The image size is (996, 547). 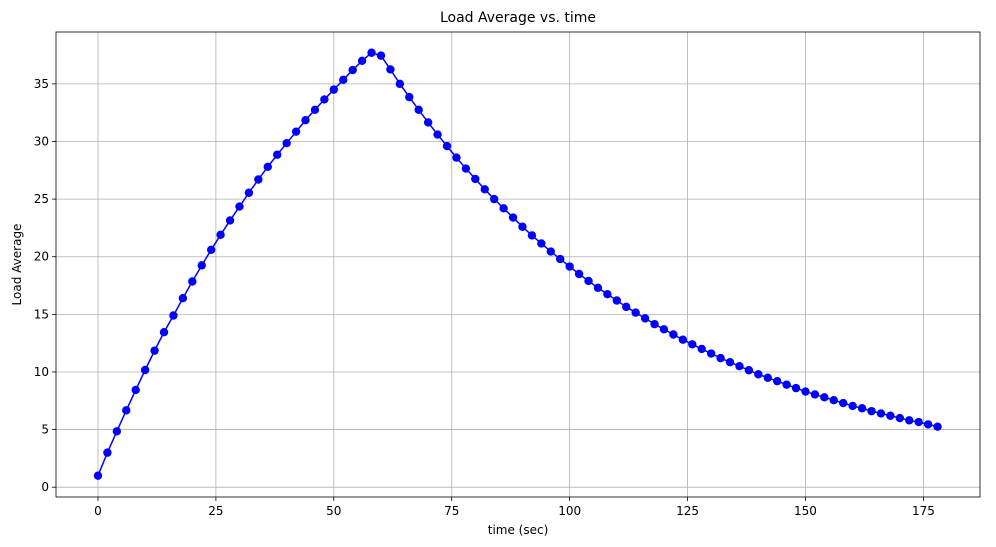 I want to click on y-tick-label: 15, so click(x=41, y=314).